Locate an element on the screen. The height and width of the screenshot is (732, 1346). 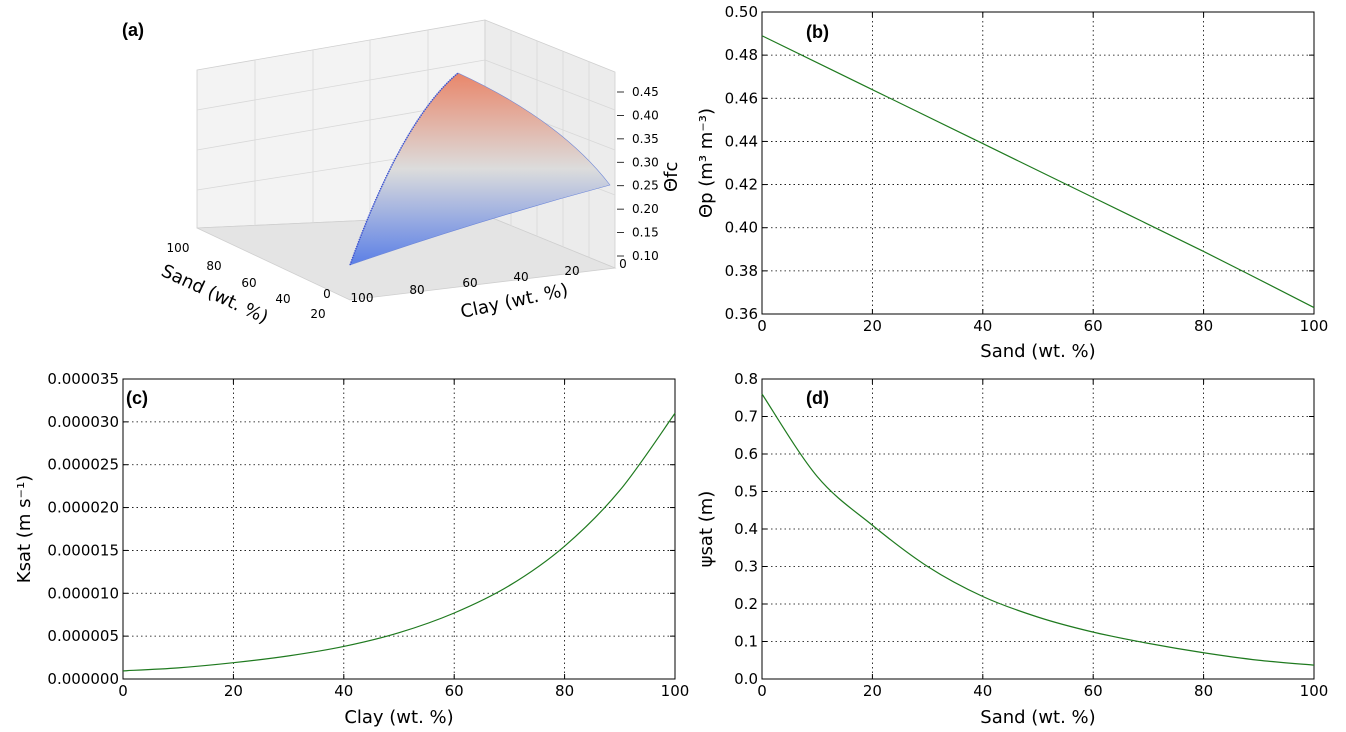
theta-fc-tick-label: 0.10 is located at coordinates (645, 256).